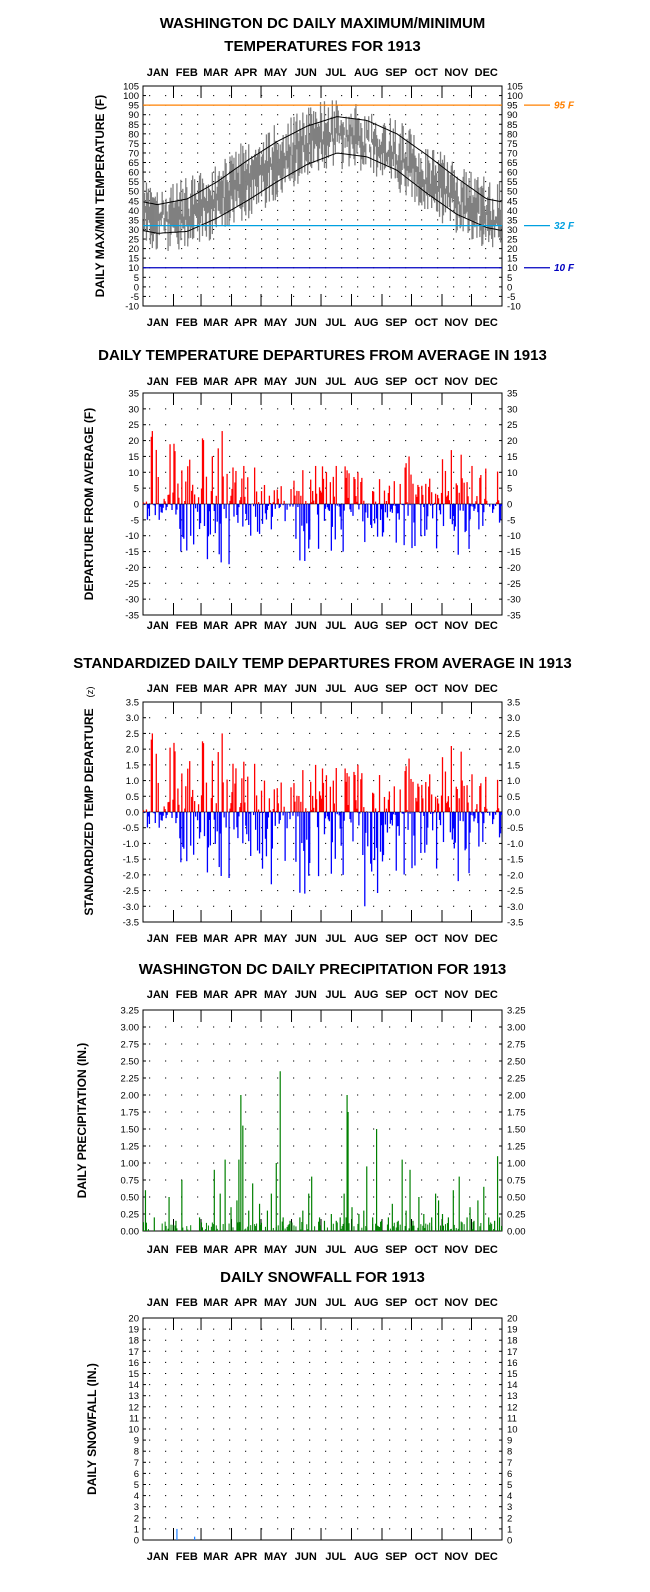 This screenshot has width=650, height=1592. What do you see at coordinates (512, 201) in the screenshot?
I see `y-tick-label-right: 45` at bounding box center [512, 201].